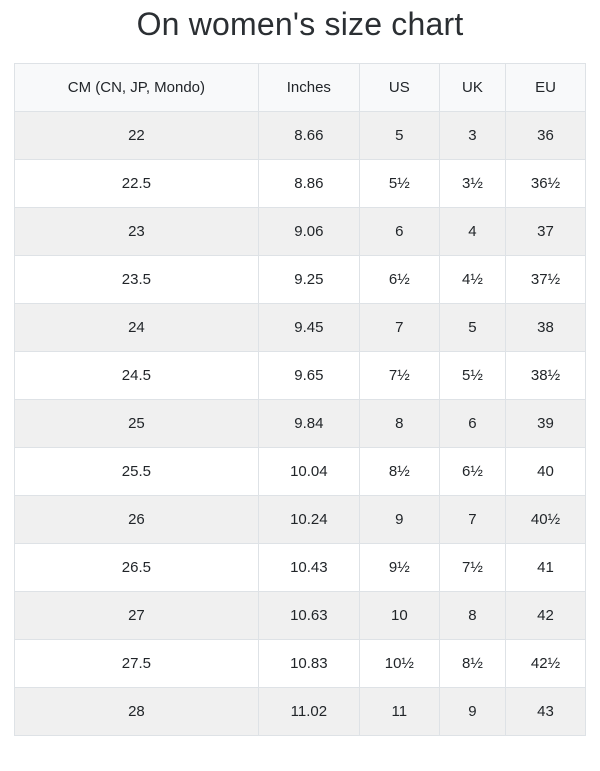 Image resolution: width=600 pixels, height=771 pixels. What do you see at coordinates (308, 376) in the screenshot?
I see `table-cell: 9.65` at bounding box center [308, 376].